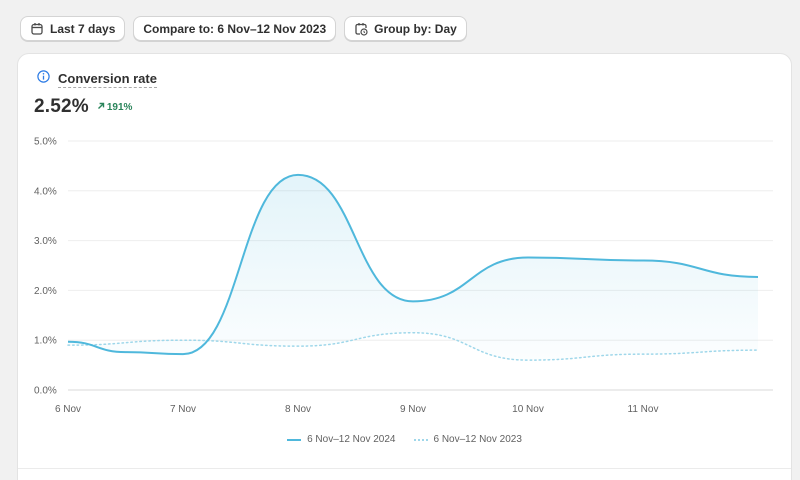  Describe the element at coordinates (37, 29) in the screenshot. I see `calendar-icon` at that location.